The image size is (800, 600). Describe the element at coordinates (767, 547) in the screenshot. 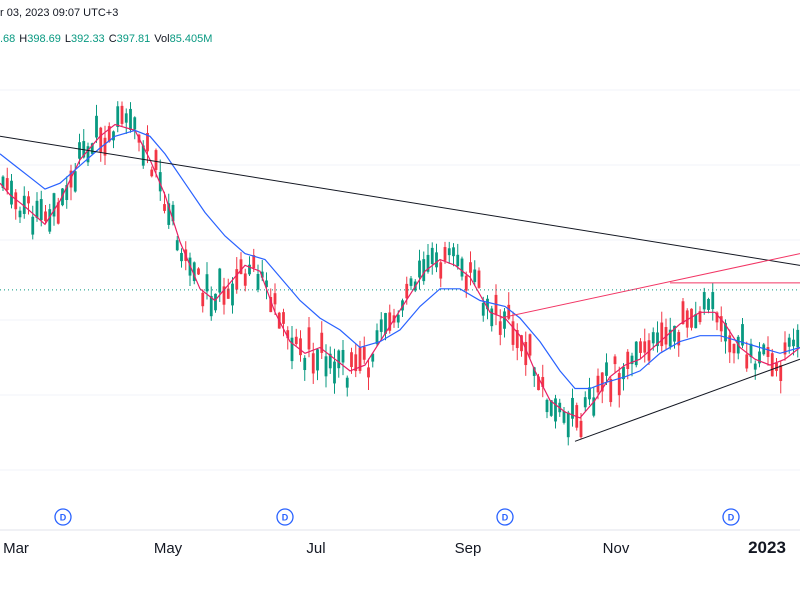

I see `time-axis-label: 2023` at that location.